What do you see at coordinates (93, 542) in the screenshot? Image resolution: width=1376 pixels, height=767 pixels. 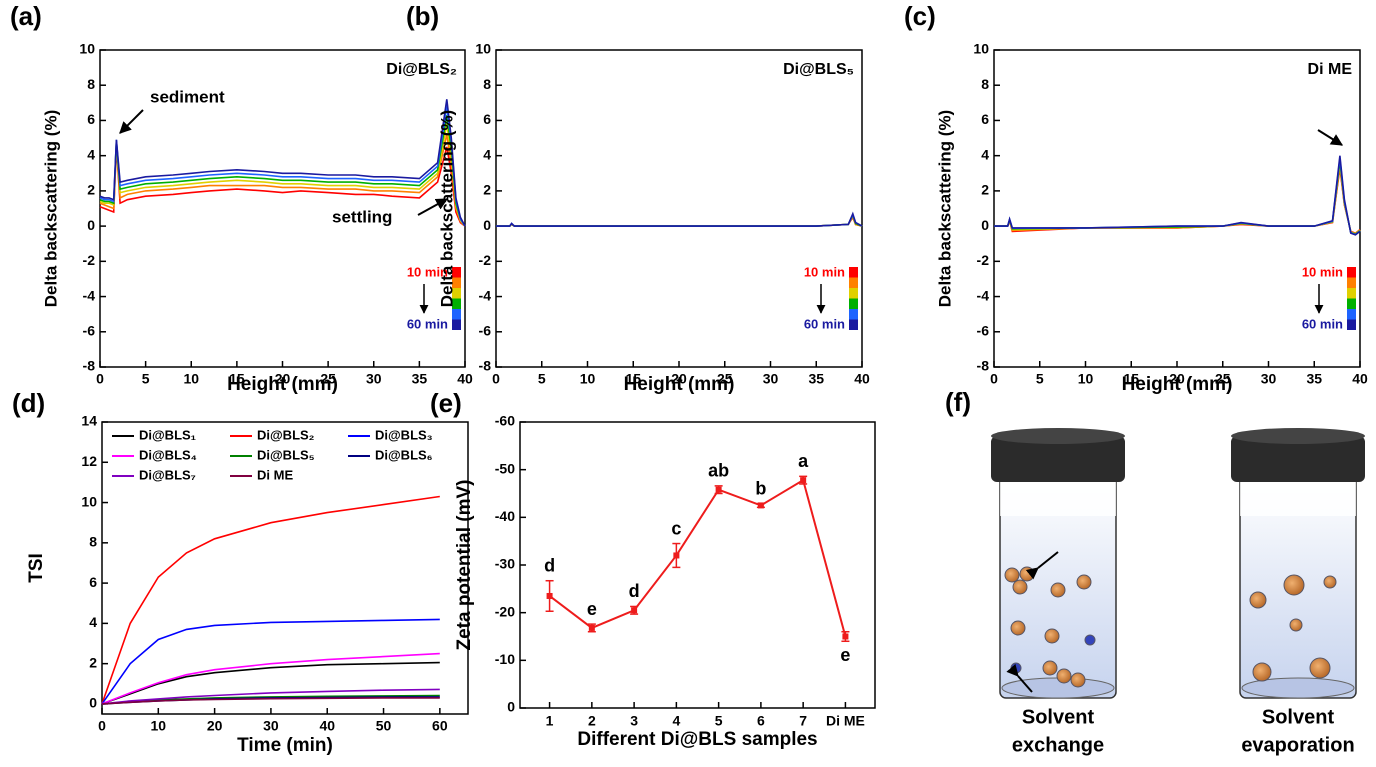 I see `y-tick-label: 8` at bounding box center [93, 542].